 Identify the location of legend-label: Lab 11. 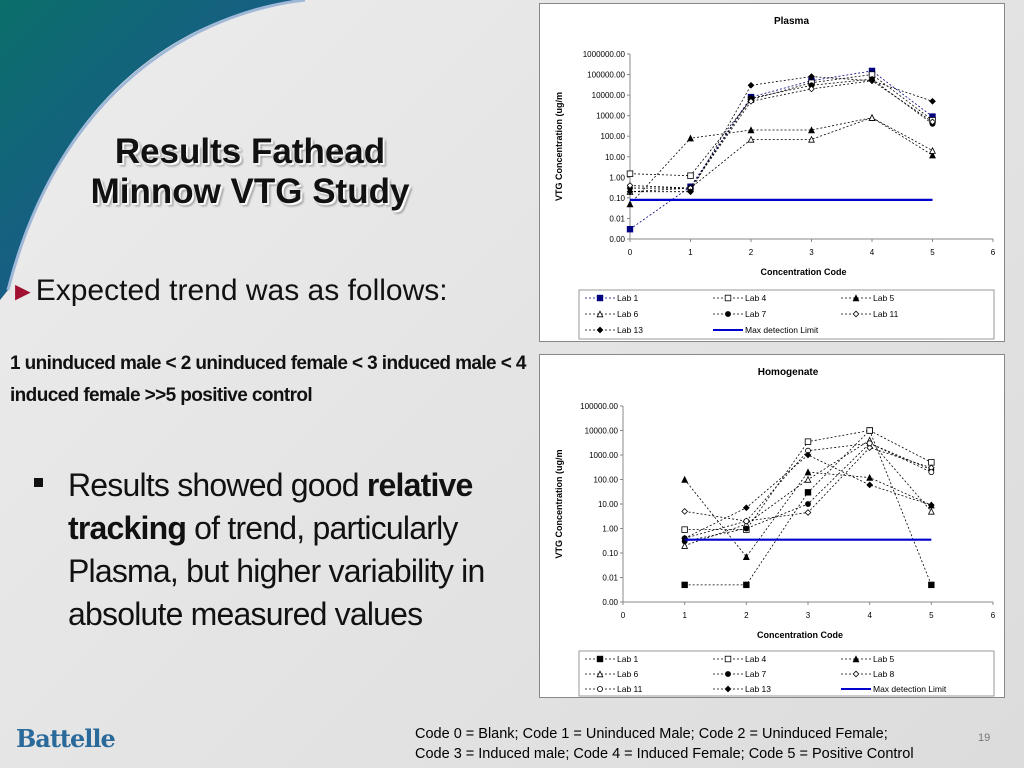
(886, 314).